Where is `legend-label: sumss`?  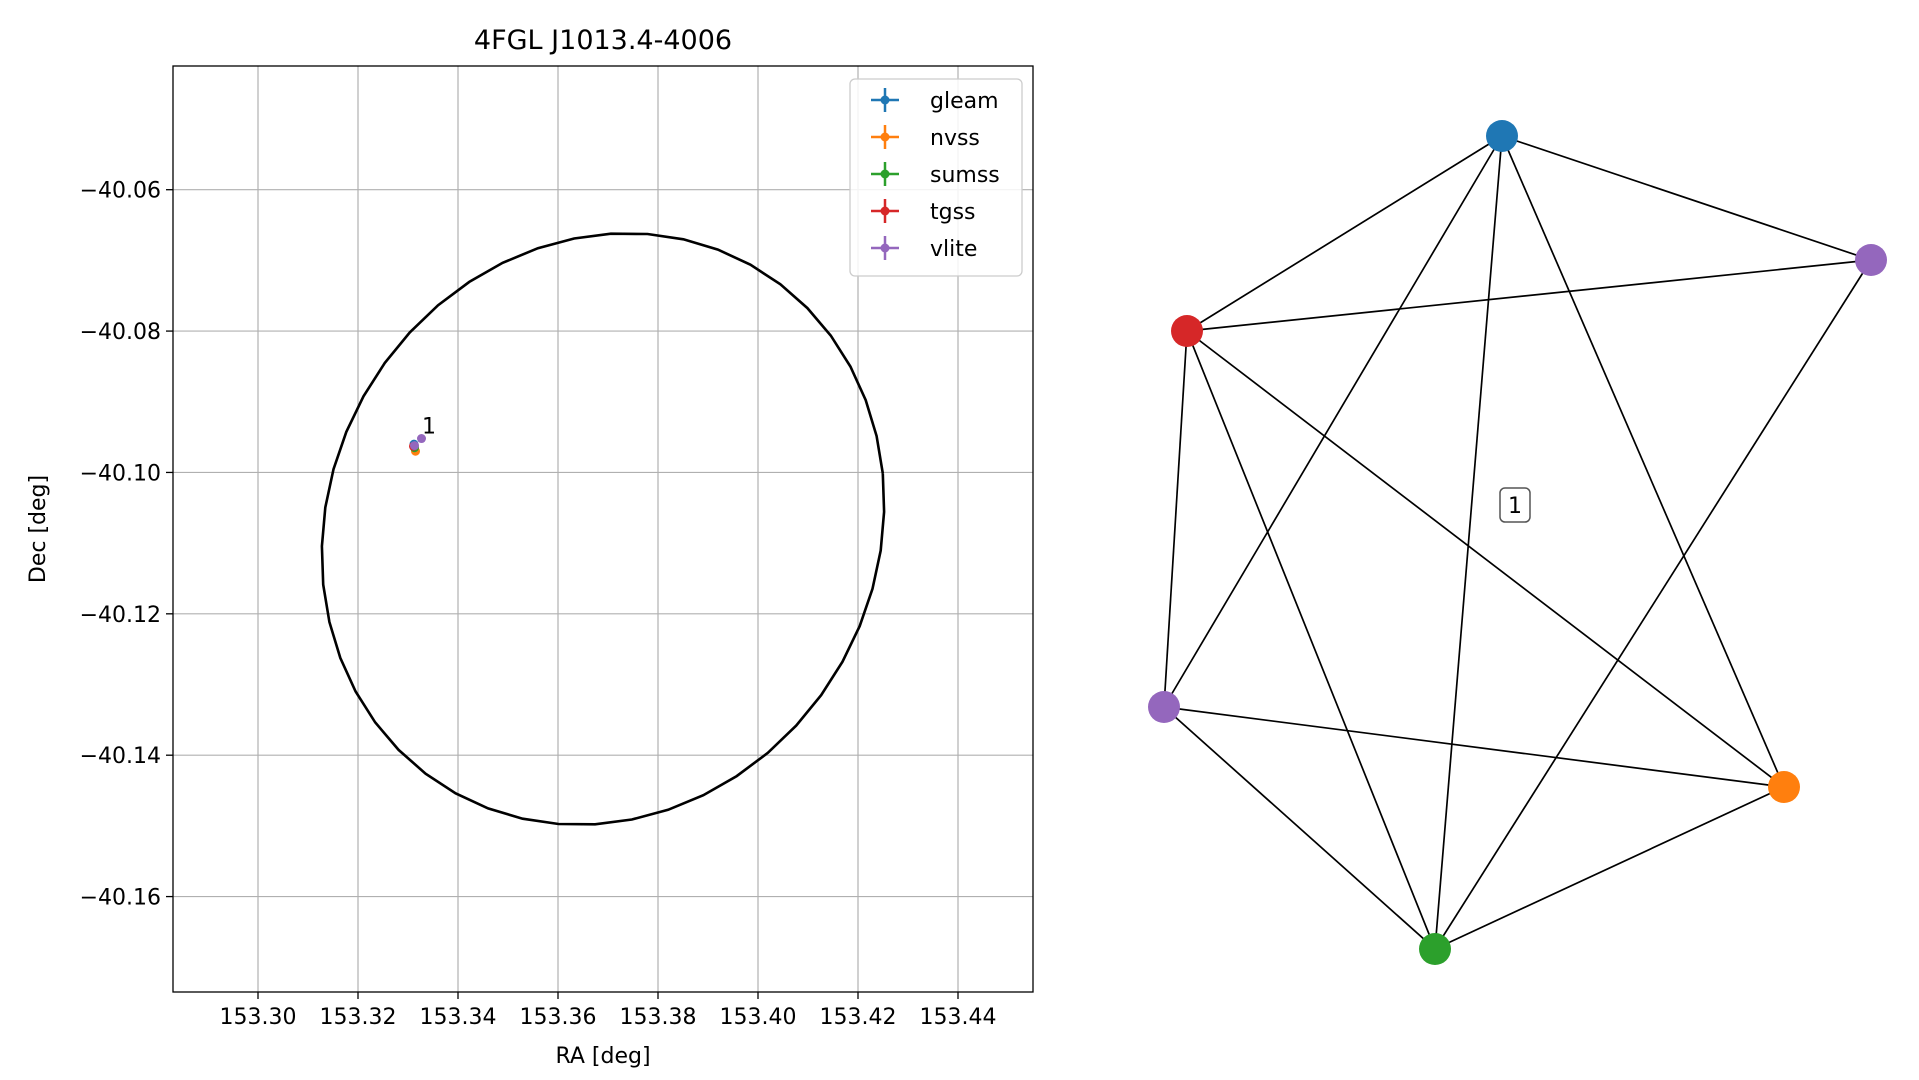 legend-label: sumss is located at coordinates (965, 175).